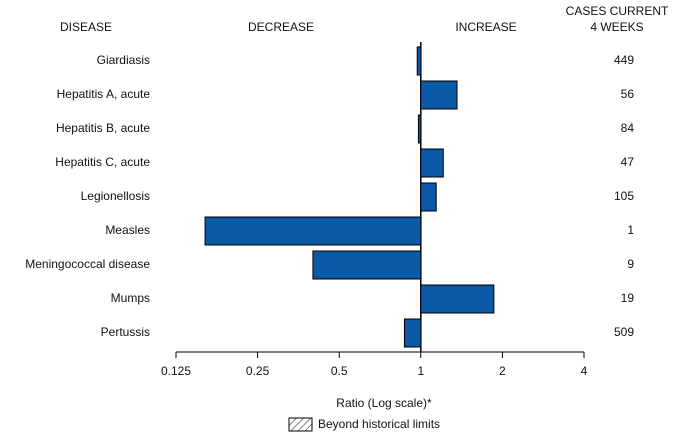  I want to click on category-label: Measles, so click(127, 230).